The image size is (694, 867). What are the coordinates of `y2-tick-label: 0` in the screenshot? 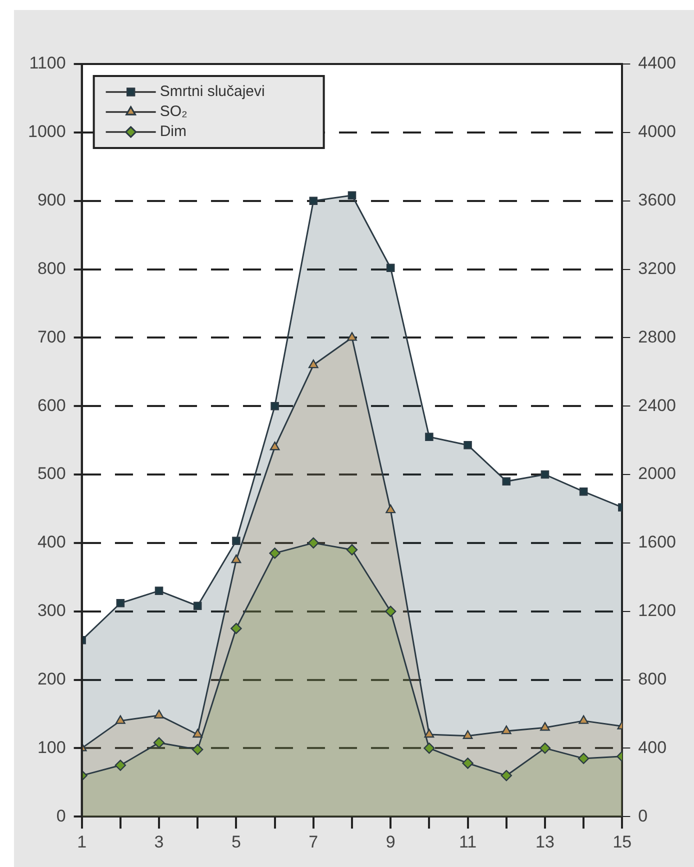 It's located at (643, 816).